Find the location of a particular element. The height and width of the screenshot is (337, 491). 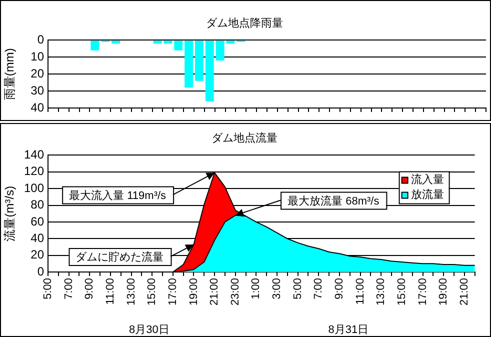

y-axis-title: 流量(m³/s) is located at coordinates (9, 214).